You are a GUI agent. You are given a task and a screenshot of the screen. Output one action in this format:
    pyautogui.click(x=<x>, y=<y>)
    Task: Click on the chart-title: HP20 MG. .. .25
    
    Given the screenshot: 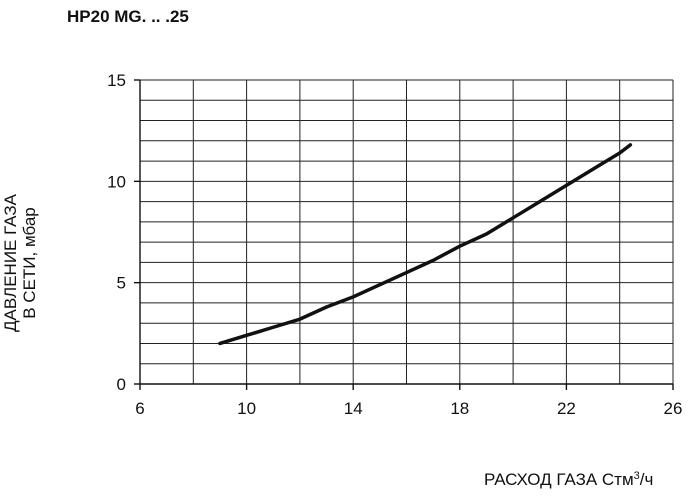 What is the action you would take?
    pyautogui.click(x=128, y=16)
    